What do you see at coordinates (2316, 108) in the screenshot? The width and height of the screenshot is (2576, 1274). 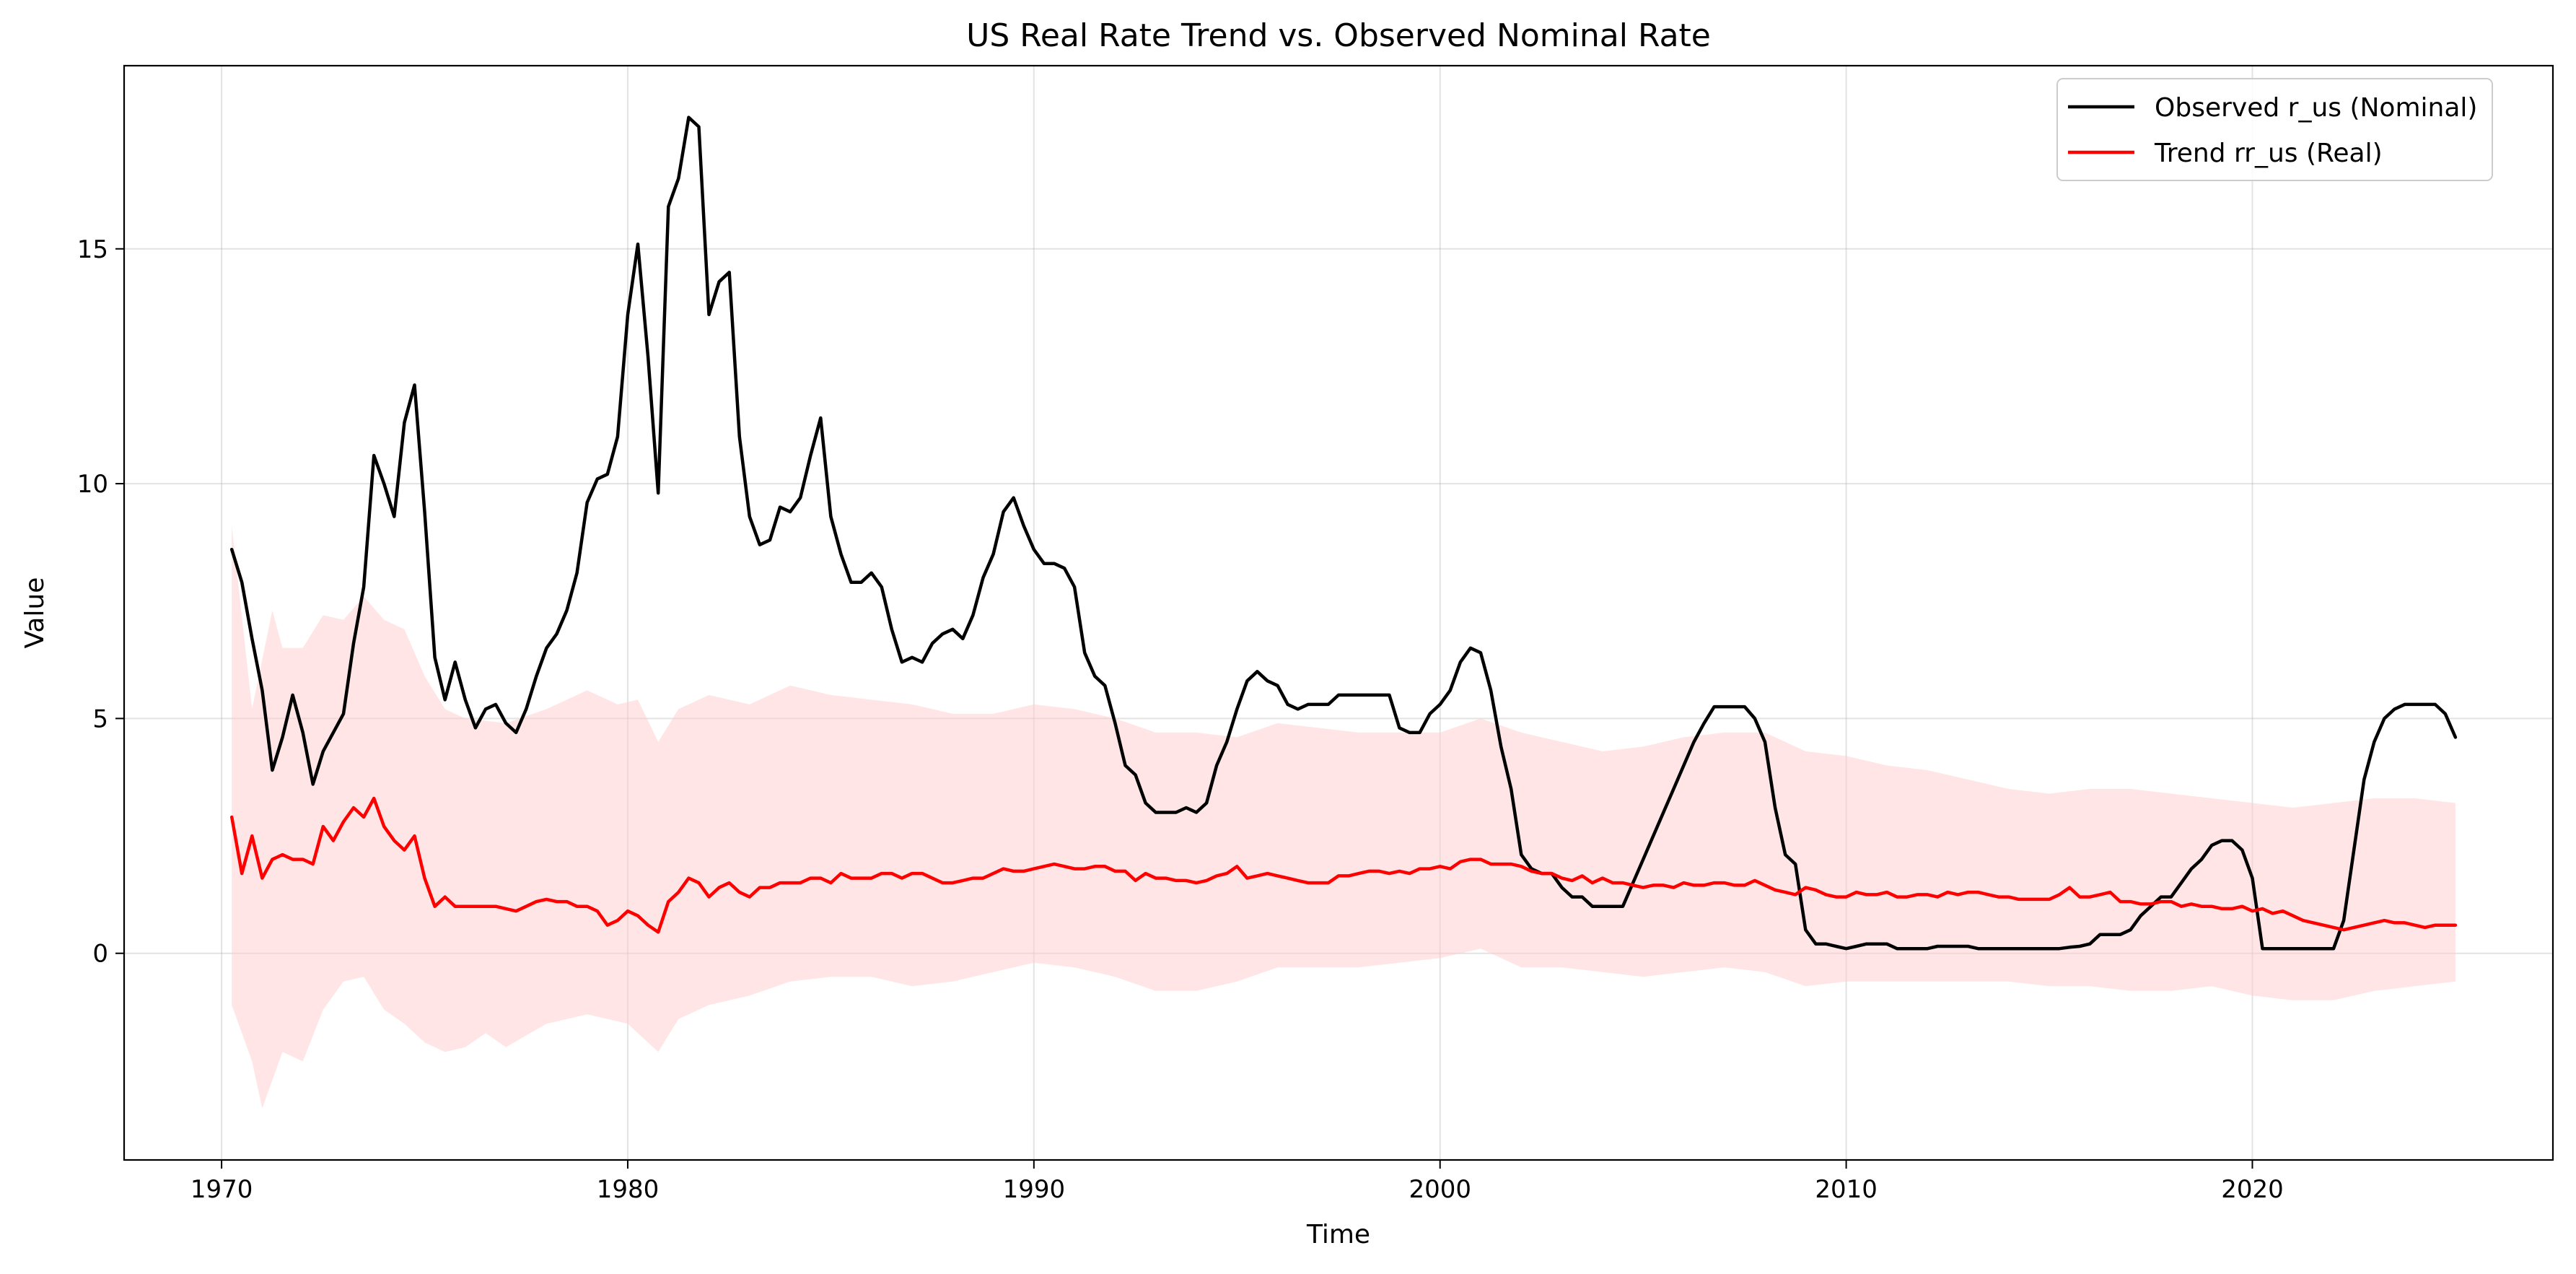 I see `legend-label-observed: Observed r_us (Nominal)` at bounding box center [2316, 108].